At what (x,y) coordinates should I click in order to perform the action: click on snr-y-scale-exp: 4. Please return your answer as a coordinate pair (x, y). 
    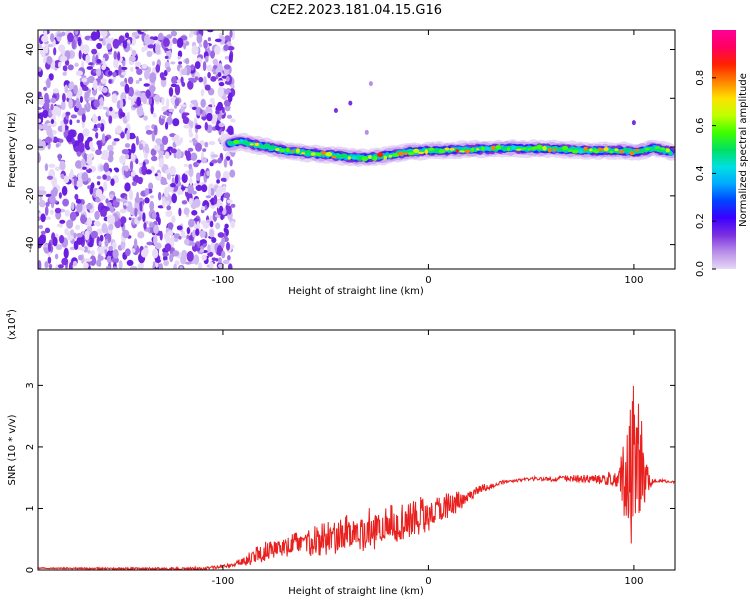
    Looking at the image, I should click on (9, 314).